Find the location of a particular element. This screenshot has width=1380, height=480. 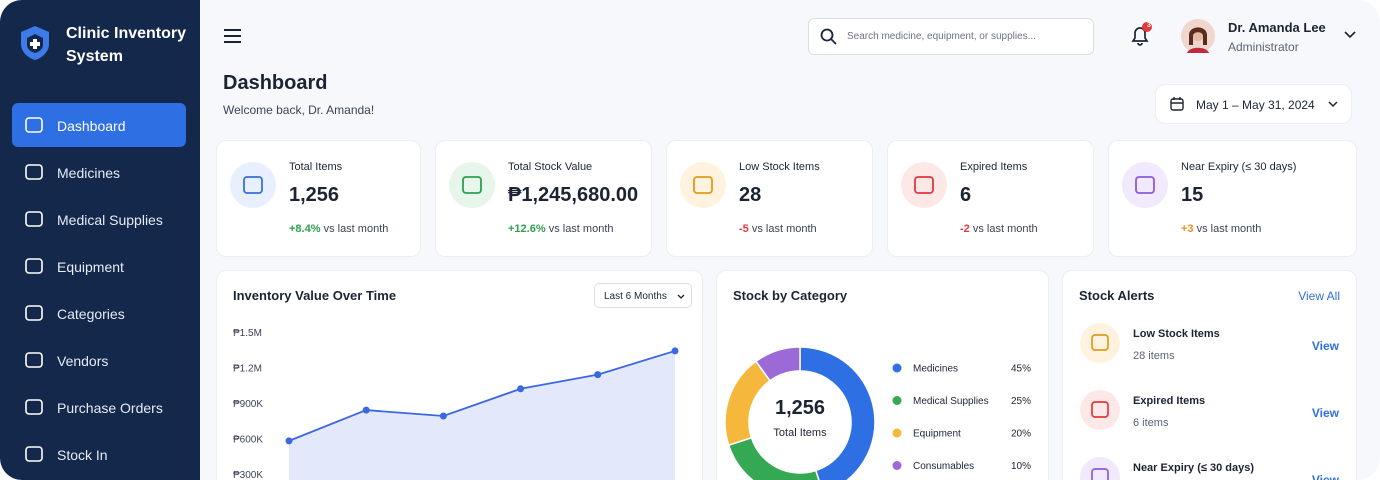

nav-label: Dashboard is located at coordinates (91, 126).